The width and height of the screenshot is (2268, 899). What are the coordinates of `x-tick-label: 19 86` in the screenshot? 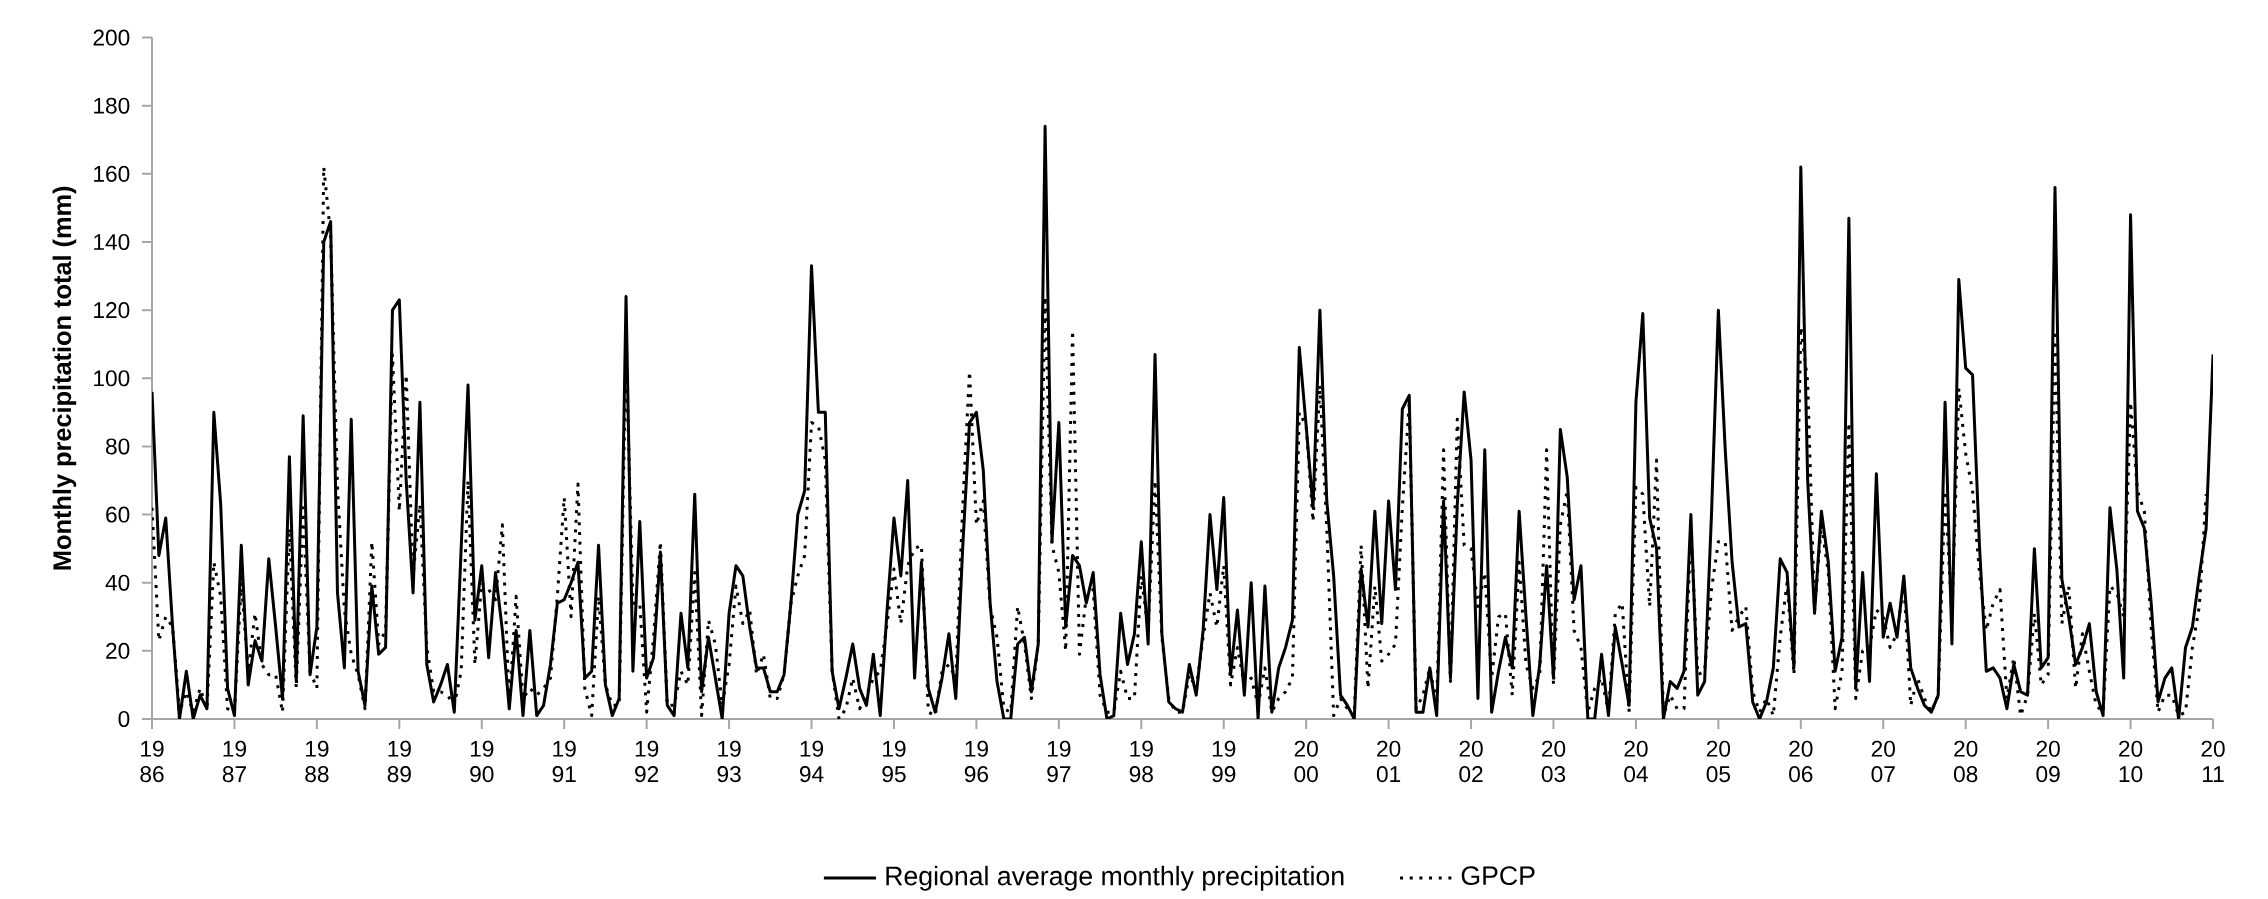 It's located at (152, 761).